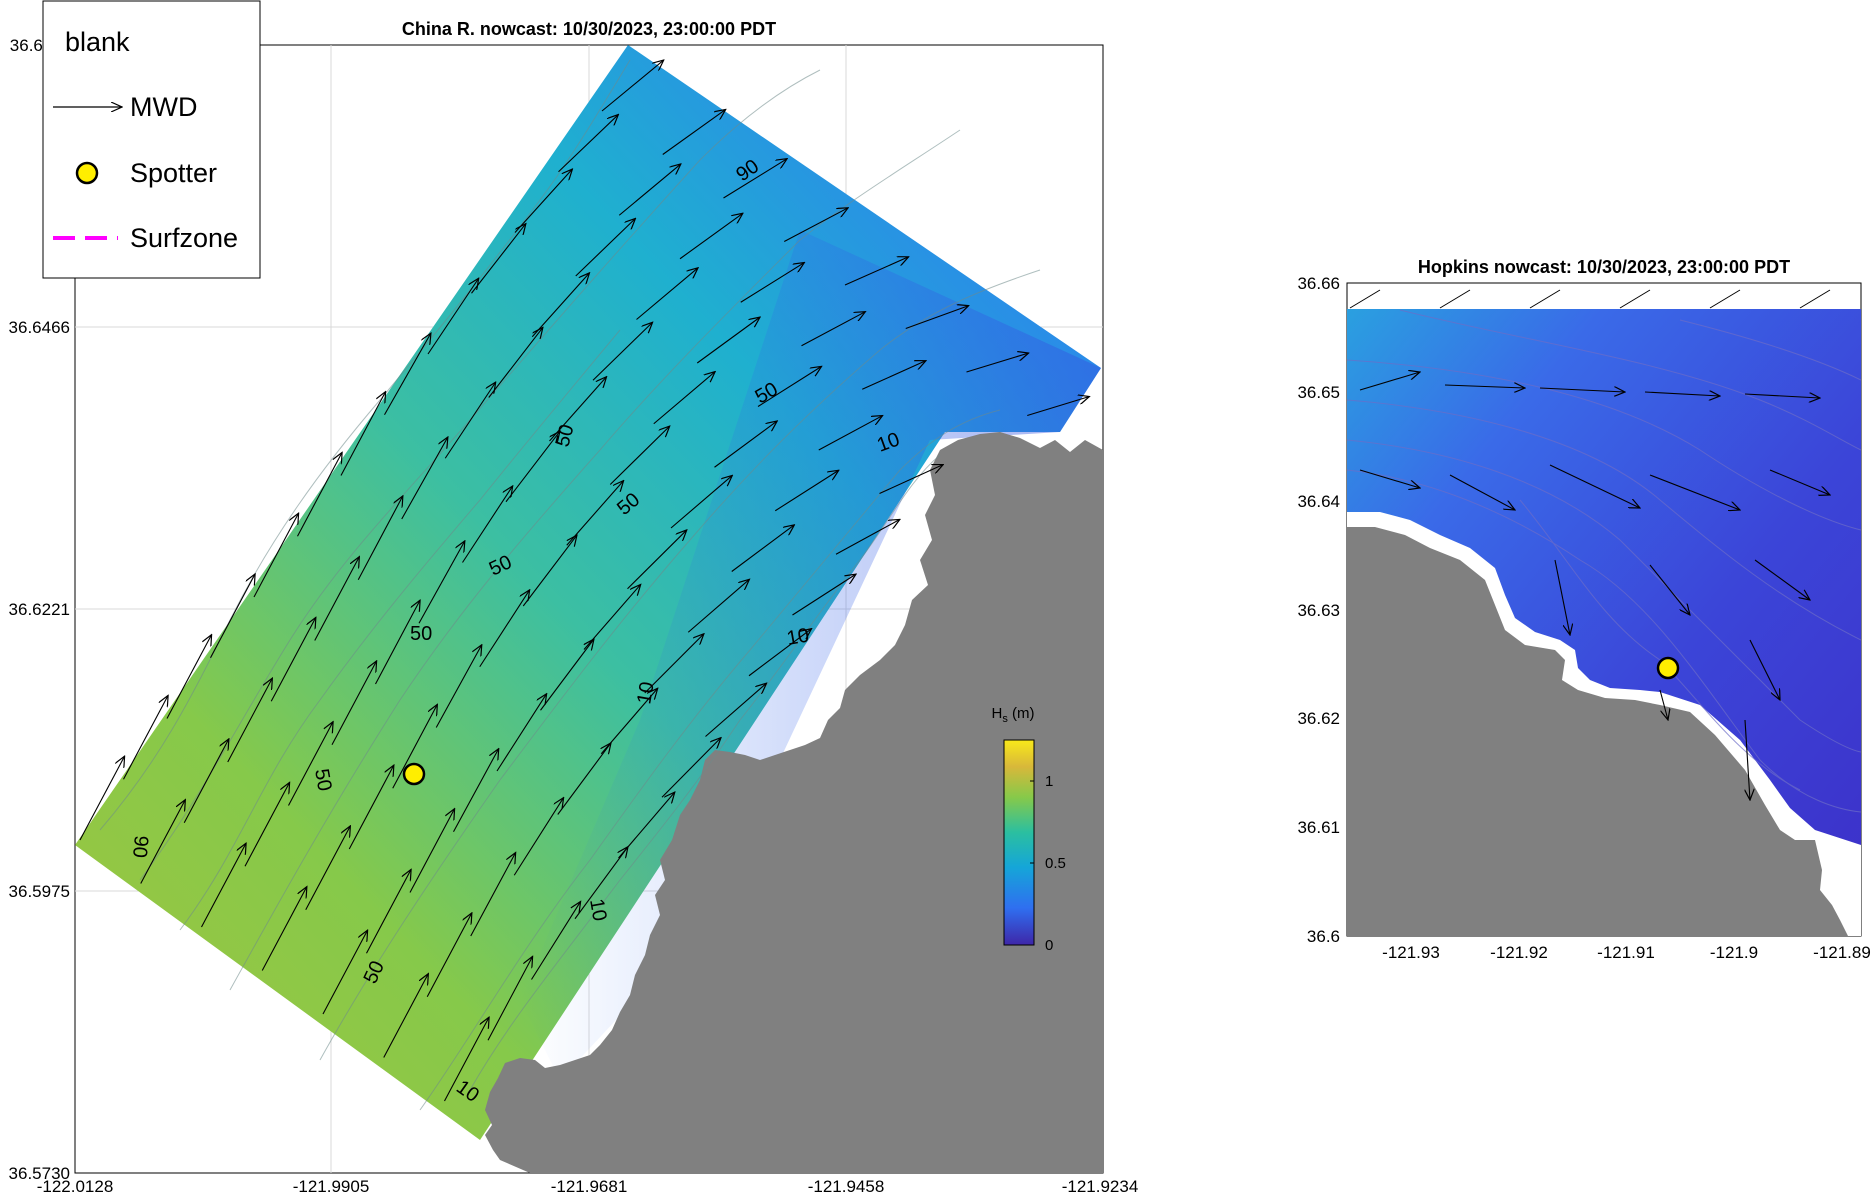  I want to click on x-tick-label: -121.9234, so click(1100, 1185).